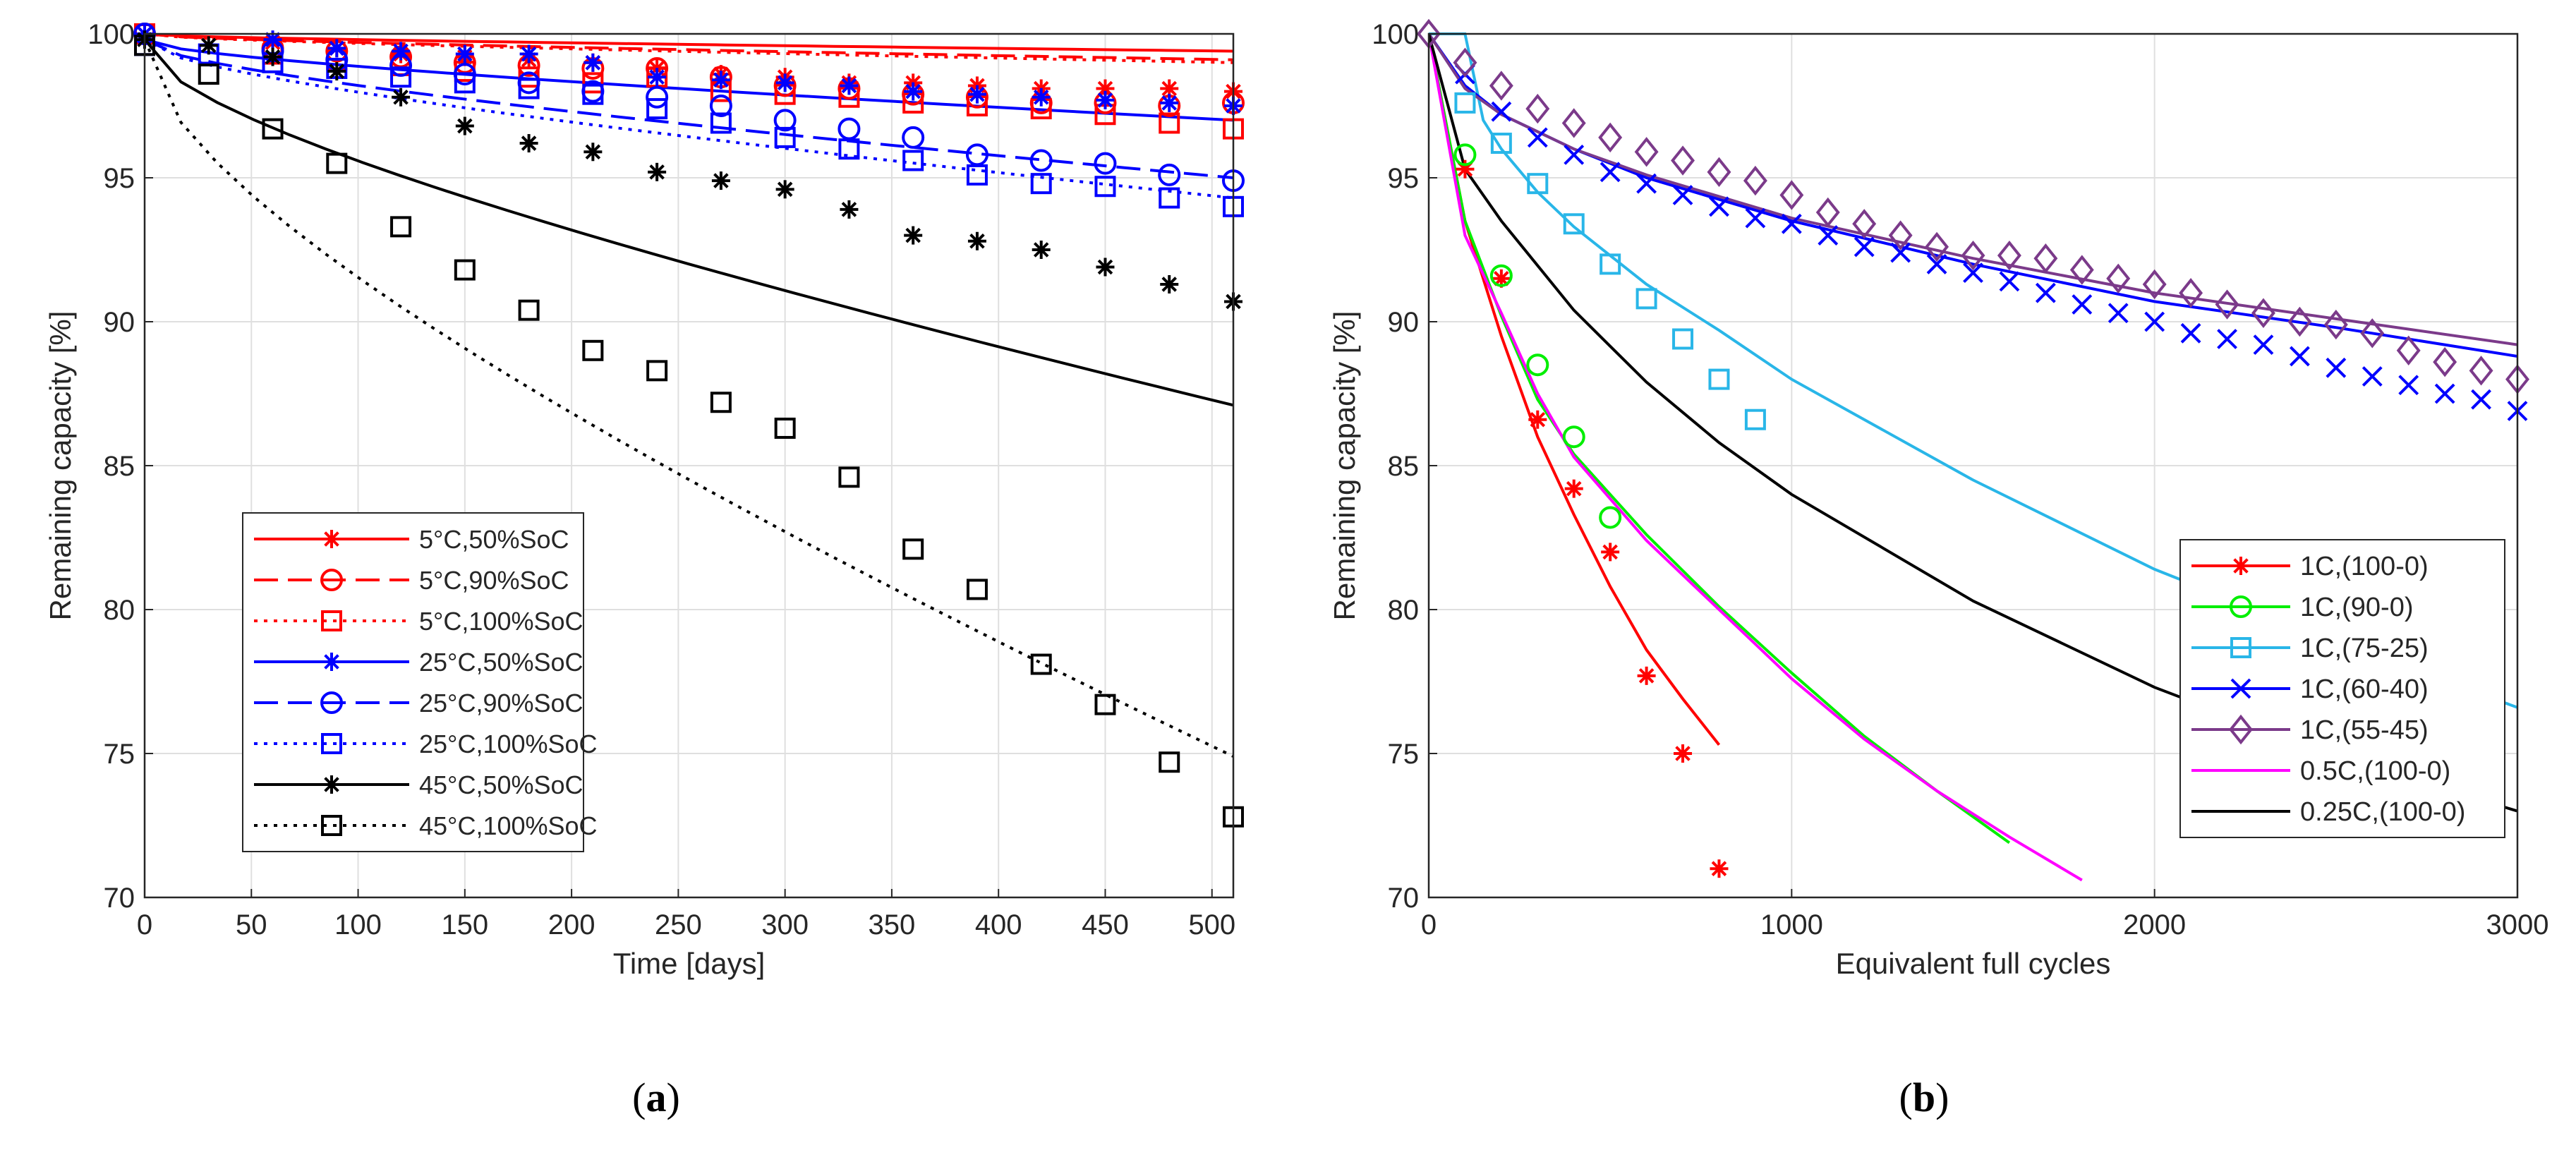 The image size is (2576, 1150). What do you see at coordinates (1345, 466) in the screenshot?
I see `panel-b-y-axis-label: Remaining capacity [%]` at bounding box center [1345, 466].